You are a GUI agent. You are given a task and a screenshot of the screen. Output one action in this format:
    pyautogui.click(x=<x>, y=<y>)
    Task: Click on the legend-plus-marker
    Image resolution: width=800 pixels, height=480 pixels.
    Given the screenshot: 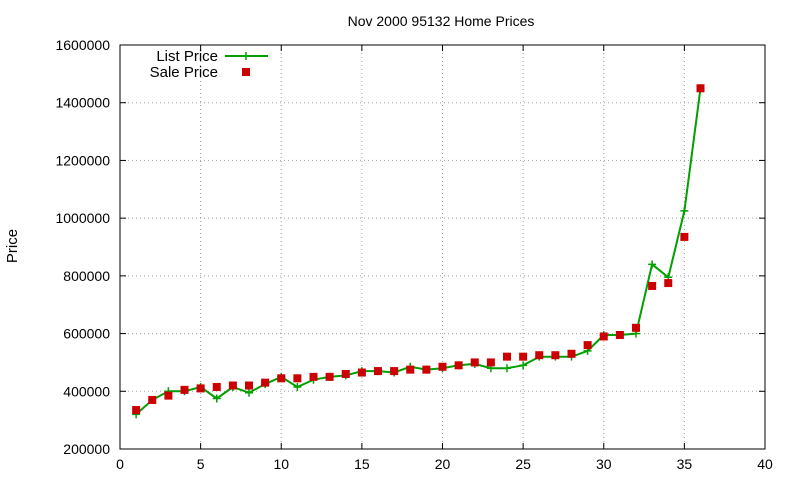 What is the action you would take?
    pyautogui.click(x=246, y=56)
    